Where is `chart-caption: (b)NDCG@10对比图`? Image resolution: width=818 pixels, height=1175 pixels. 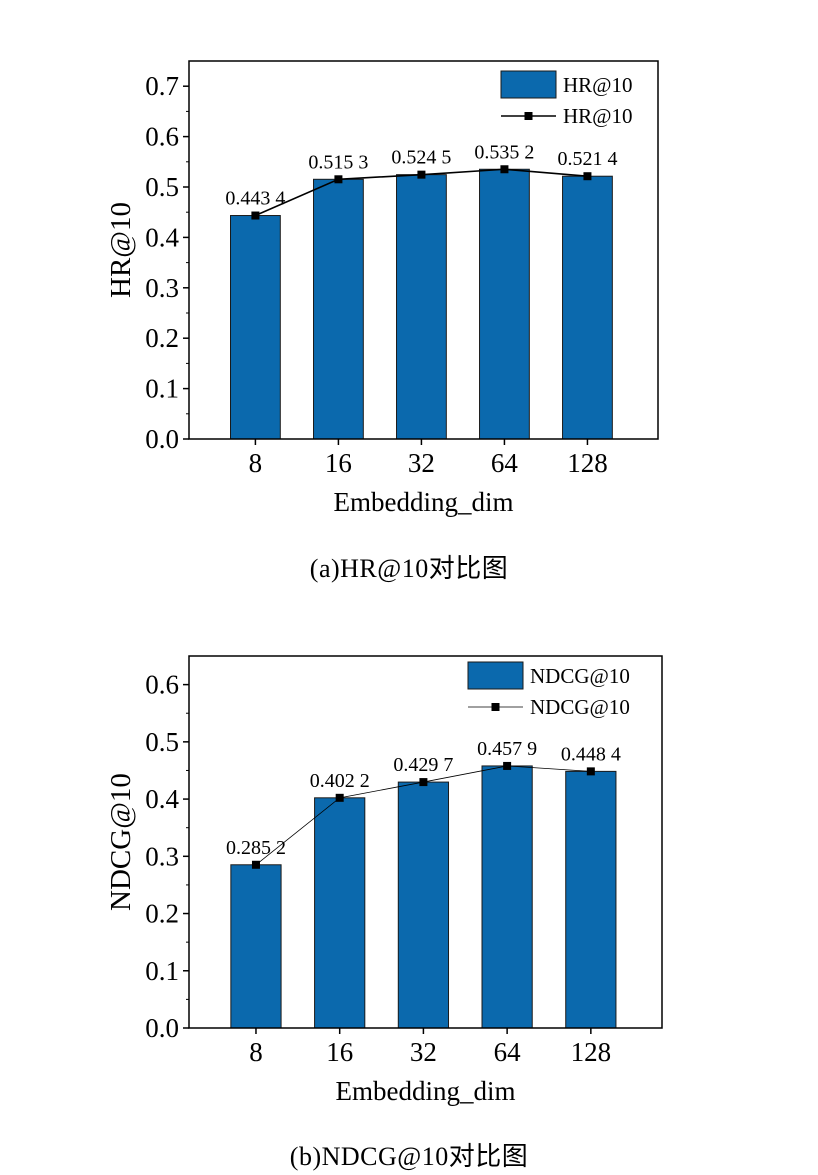
chart-caption: (b)NDCG@10对比图 is located at coordinates (409, 1156).